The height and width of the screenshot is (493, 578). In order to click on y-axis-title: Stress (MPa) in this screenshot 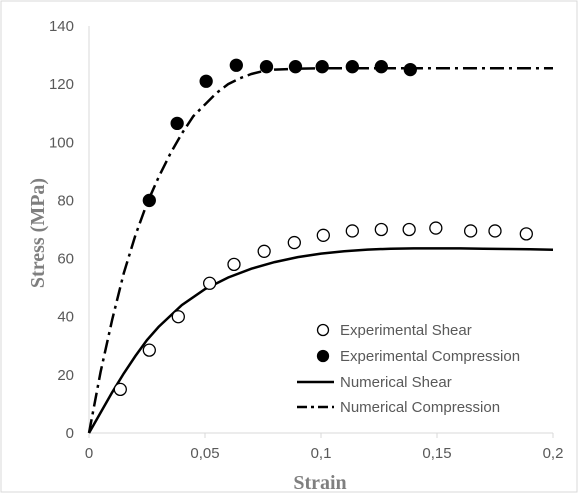, I will do `click(38, 233)`.